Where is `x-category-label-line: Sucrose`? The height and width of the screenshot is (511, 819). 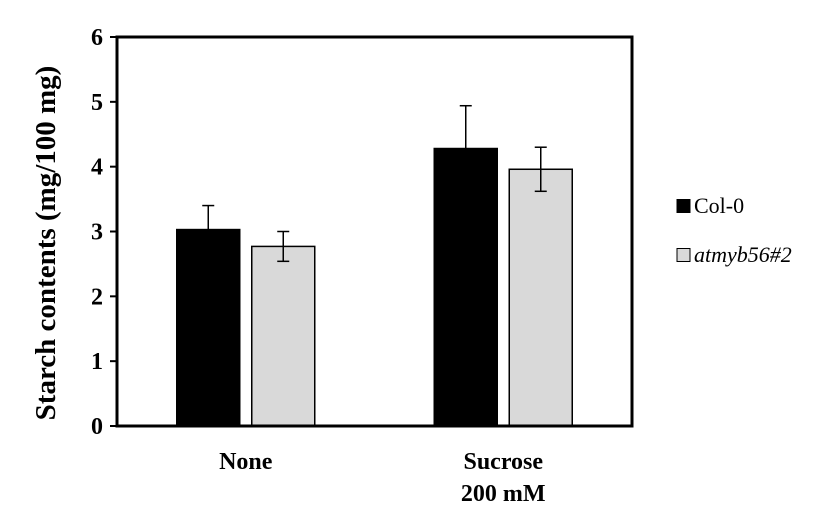 x-category-label-line: Sucrose is located at coordinates (503, 462).